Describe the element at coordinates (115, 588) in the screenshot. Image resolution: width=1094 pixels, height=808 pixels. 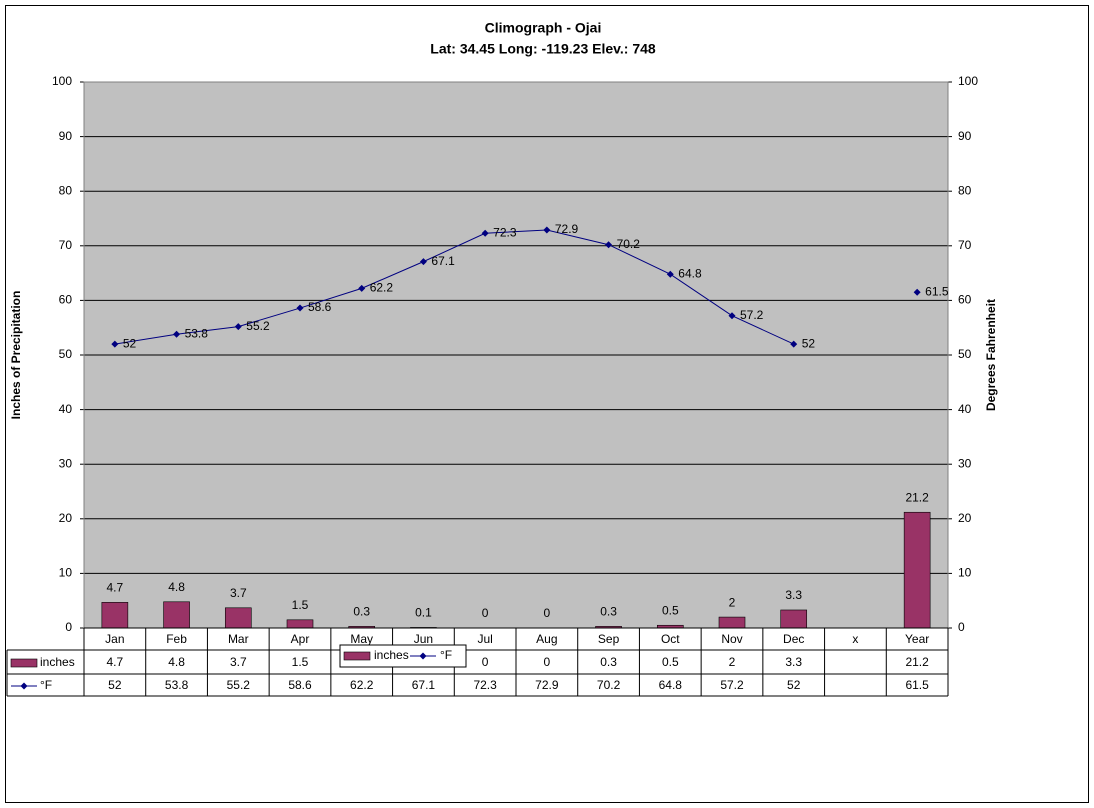
I see `data-label: 4.7` at that location.